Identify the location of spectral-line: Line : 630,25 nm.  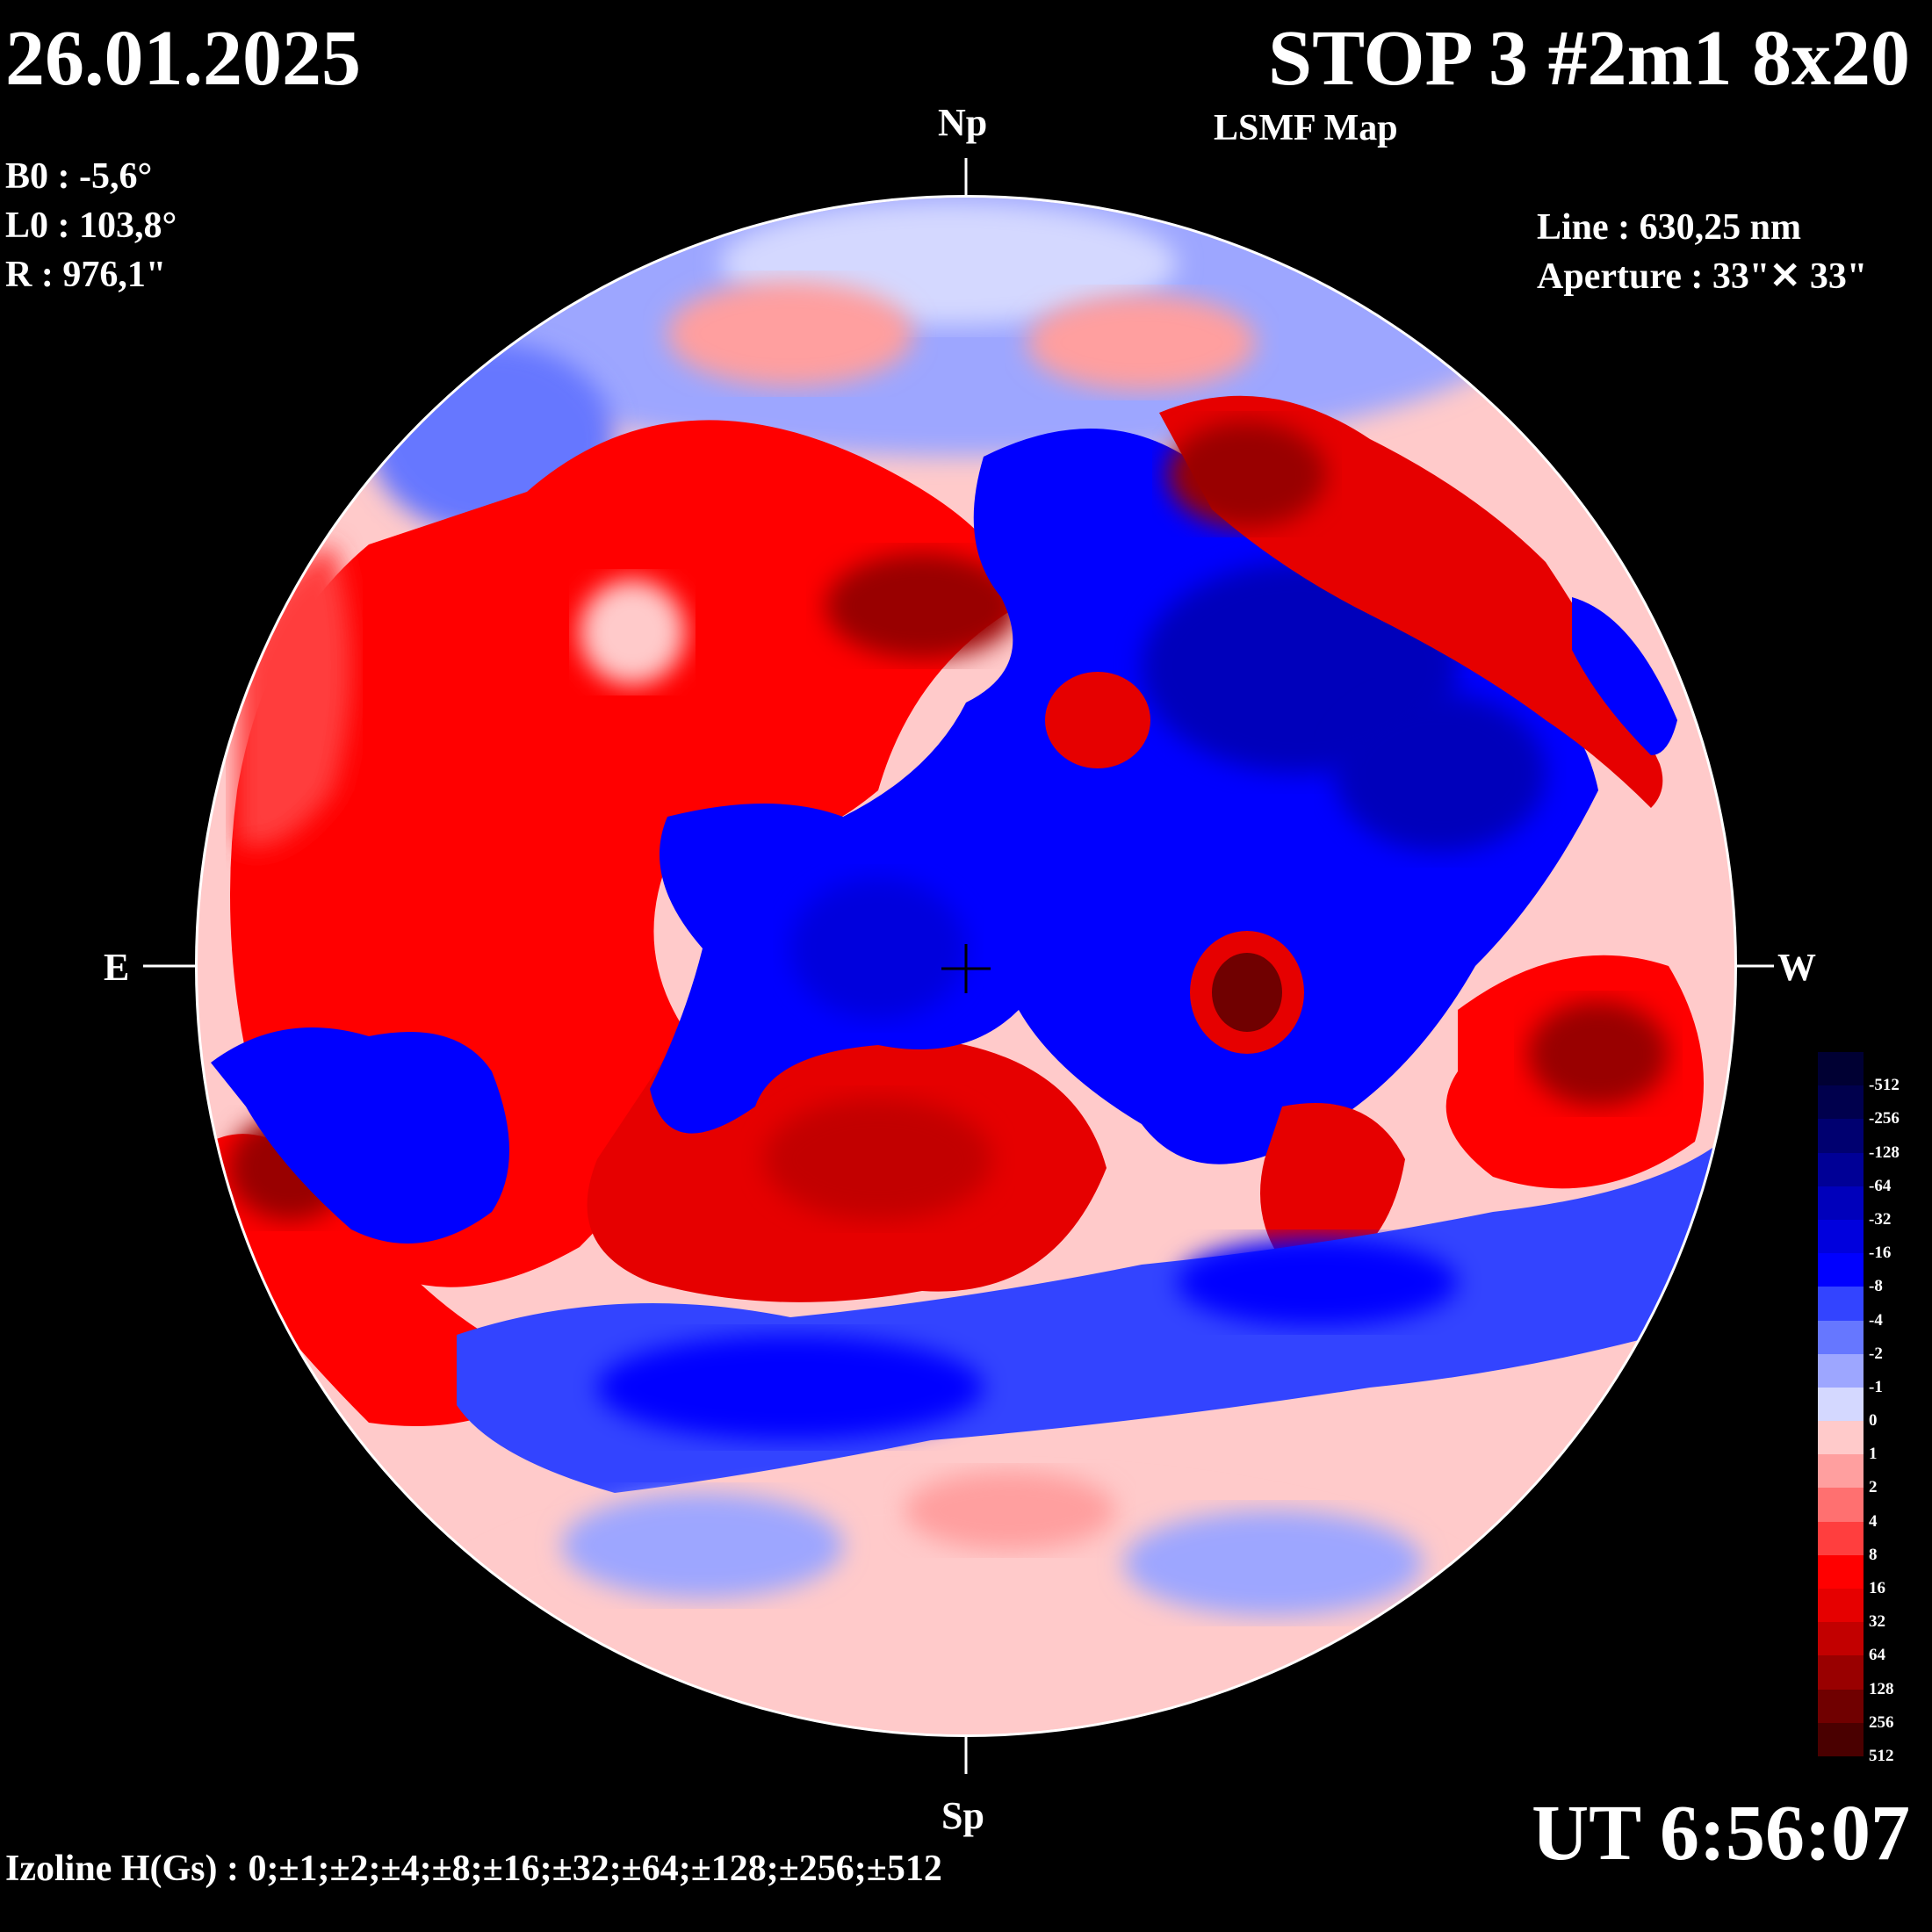
(1669, 227).